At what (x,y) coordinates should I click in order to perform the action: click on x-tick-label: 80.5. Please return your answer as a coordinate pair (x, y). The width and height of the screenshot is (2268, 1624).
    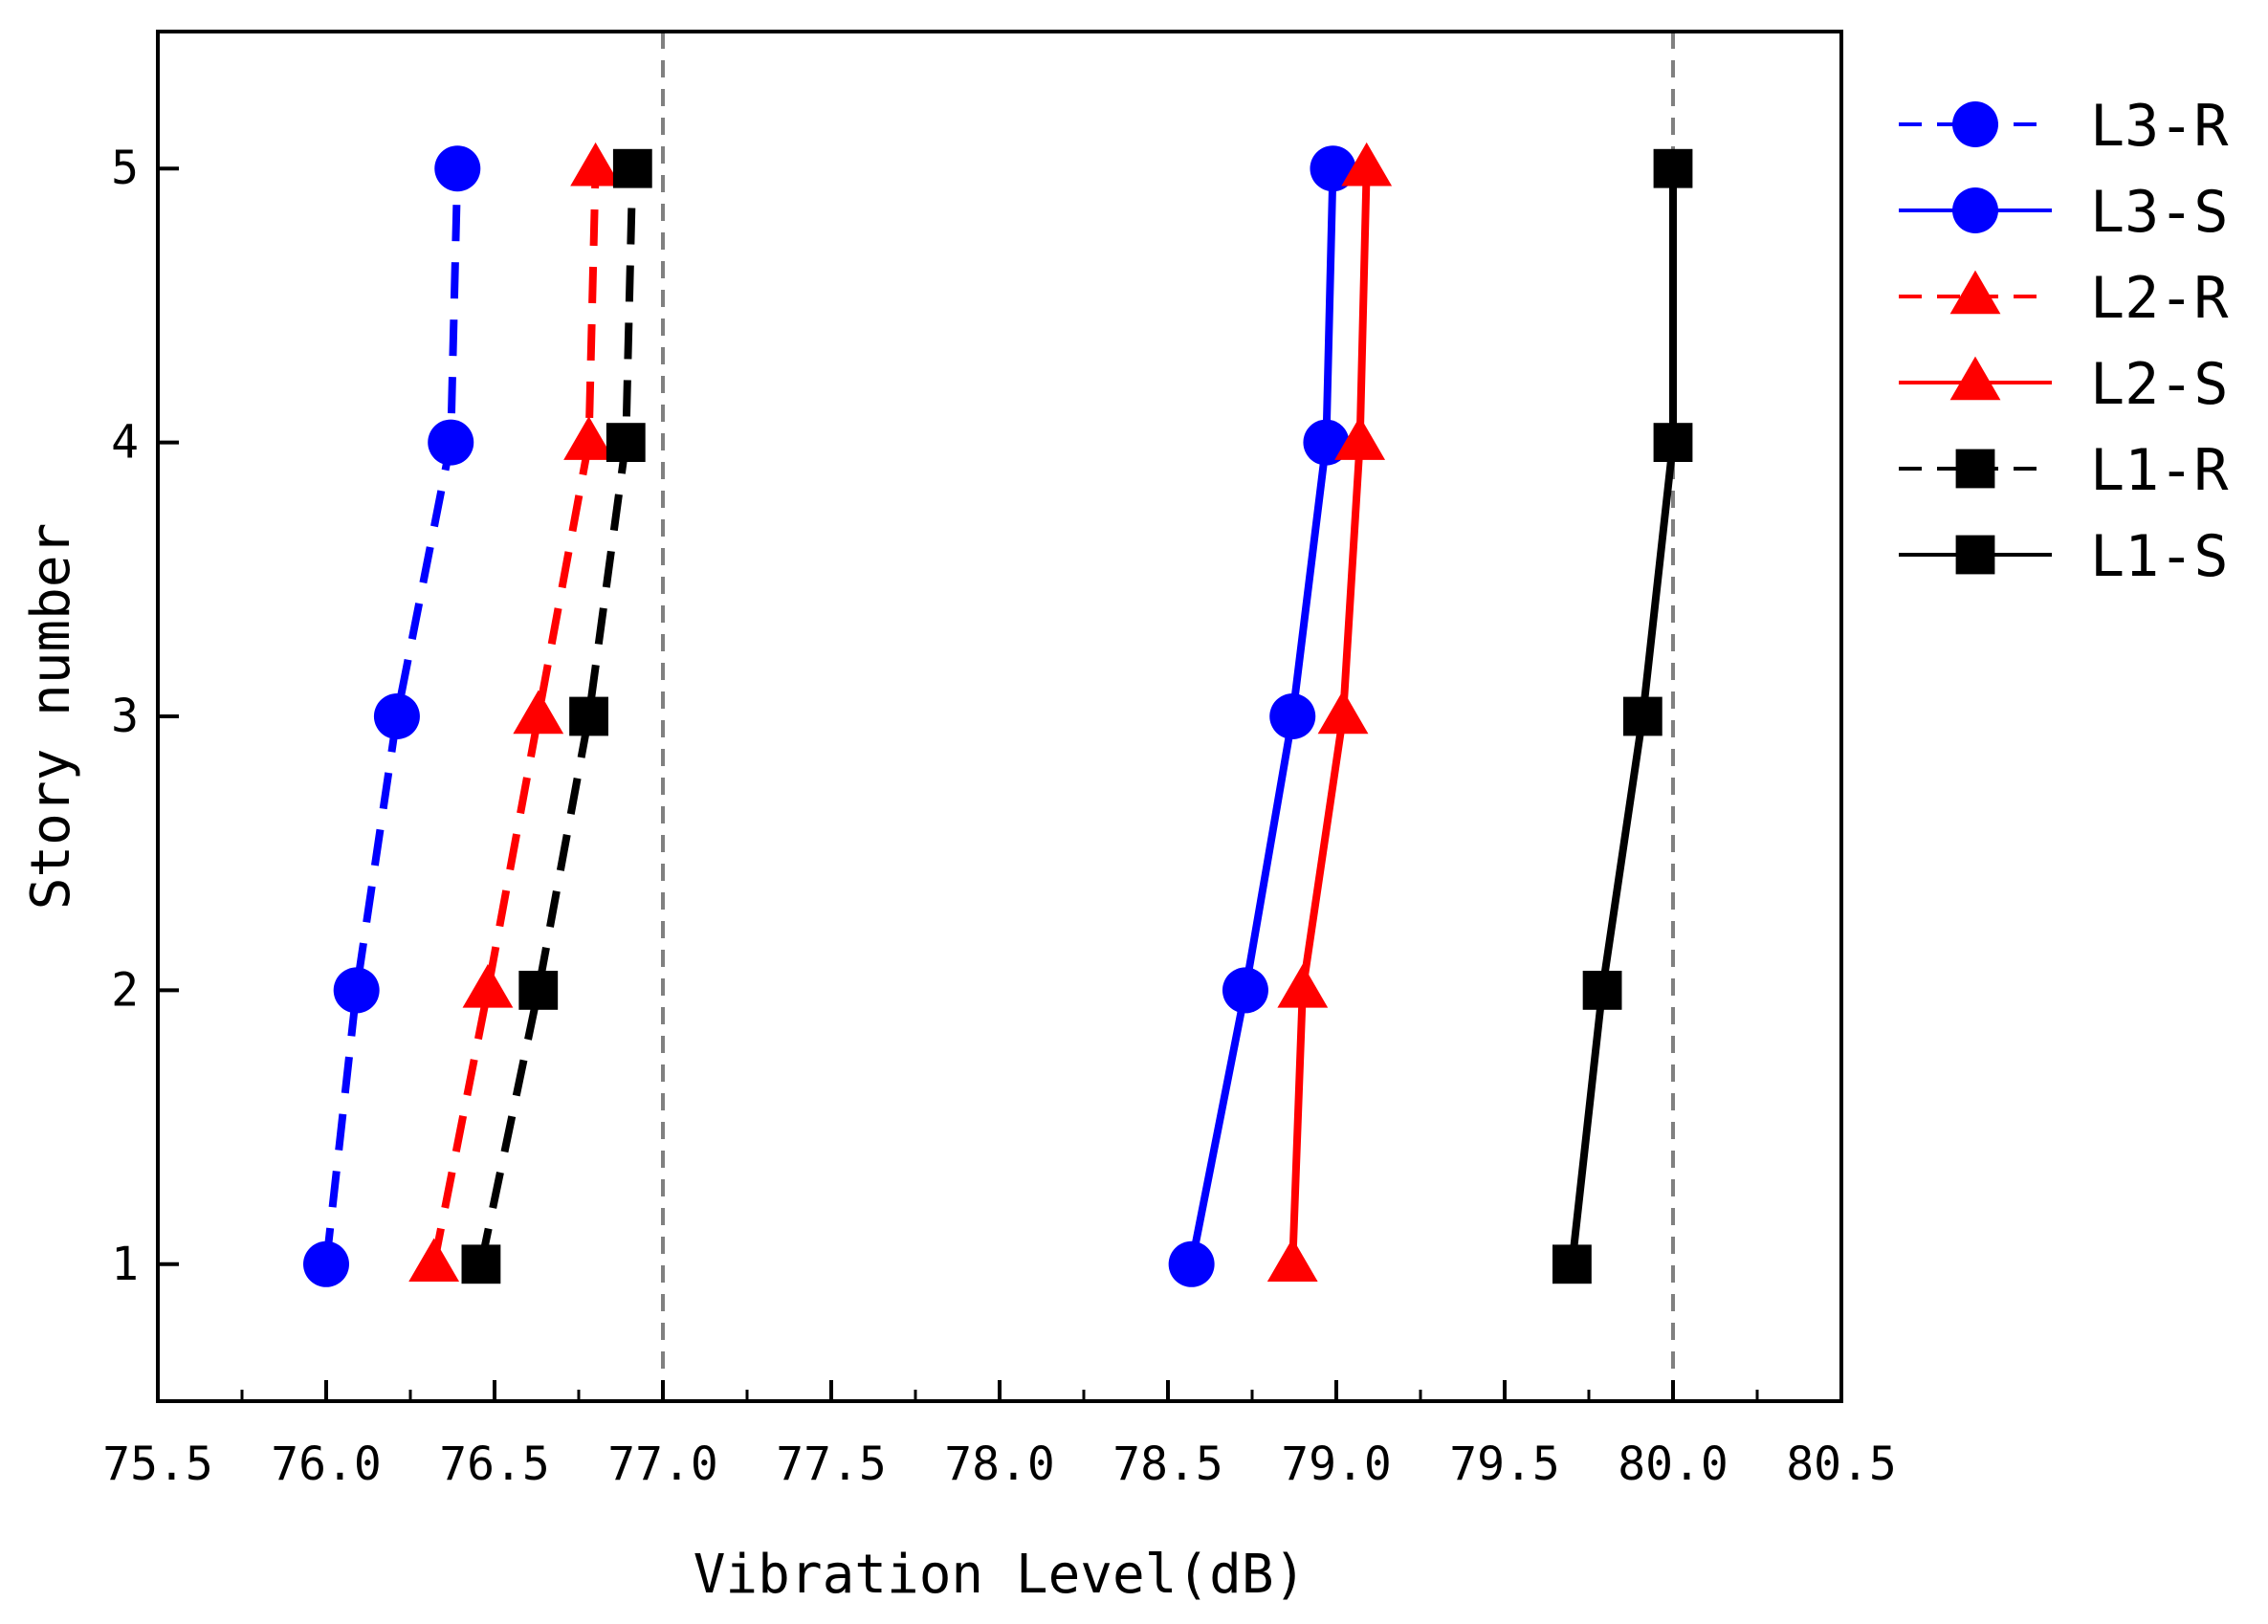
    Looking at the image, I should click on (1841, 1464).